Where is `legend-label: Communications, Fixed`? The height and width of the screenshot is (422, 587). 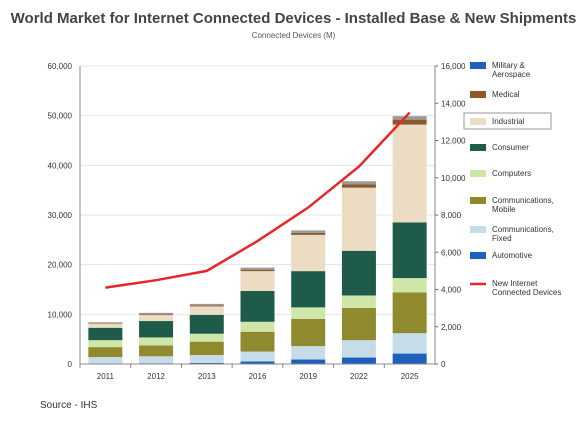 legend-label: Communications, Fixed is located at coordinates (523, 234).